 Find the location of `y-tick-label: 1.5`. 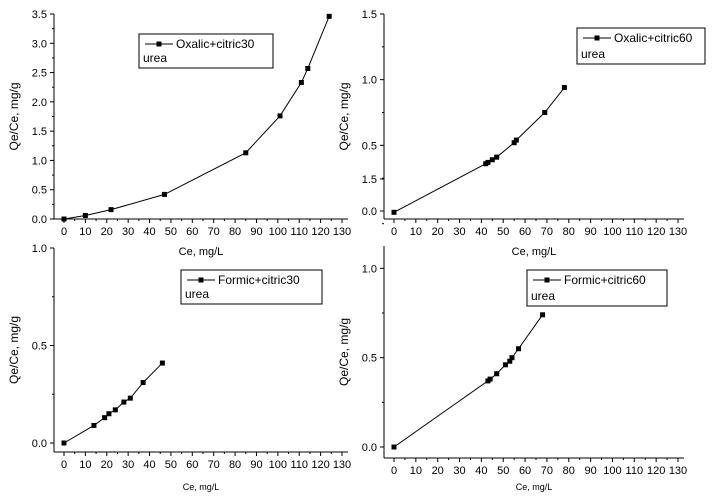

y-tick-label: 1.5 is located at coordinates (369, 180).